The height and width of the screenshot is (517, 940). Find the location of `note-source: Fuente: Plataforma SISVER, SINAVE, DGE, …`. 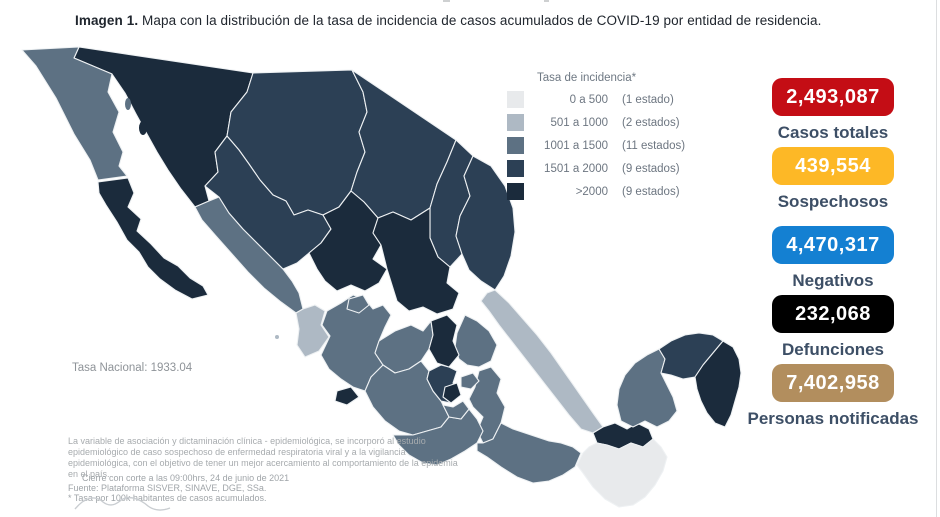

note-source: Fuente: Plataforma SISVER, SINAVE, DGE, … is located at coordinates (167, 488).